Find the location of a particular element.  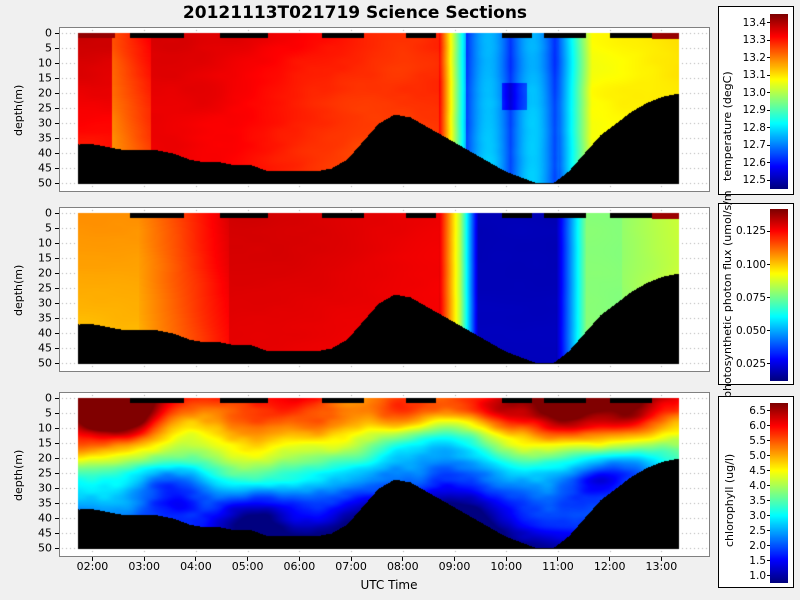

y-tick-label: 10 is located at coordinates (45, 428).